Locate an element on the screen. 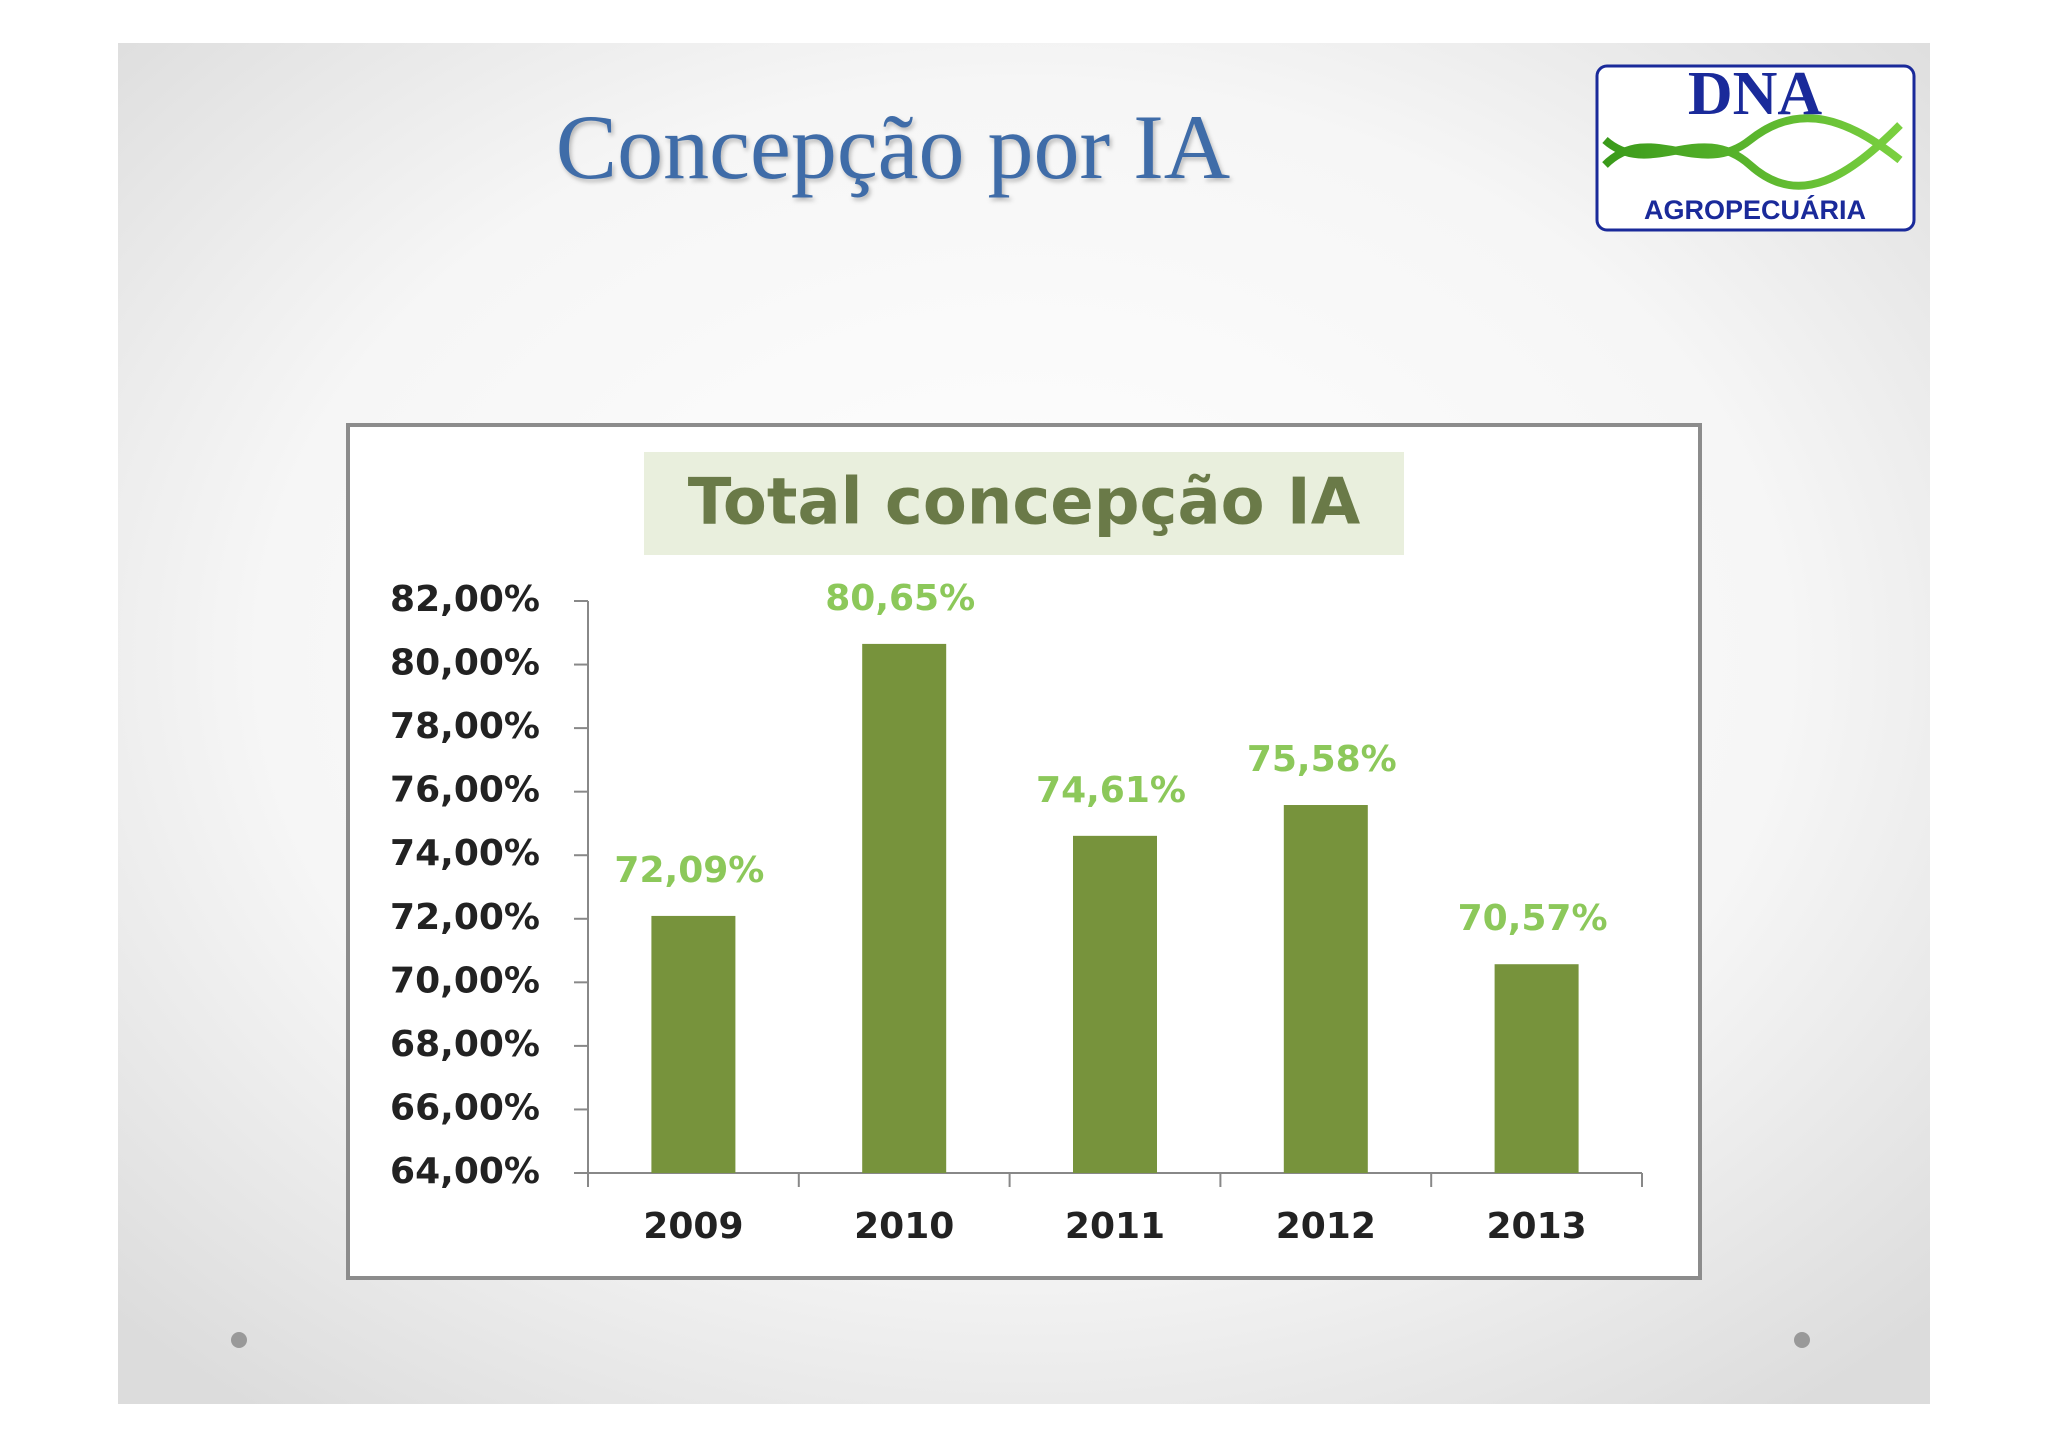 This screenshot has width=2048, height=1451. chart-title-background is located at coordinates (1024, 503).